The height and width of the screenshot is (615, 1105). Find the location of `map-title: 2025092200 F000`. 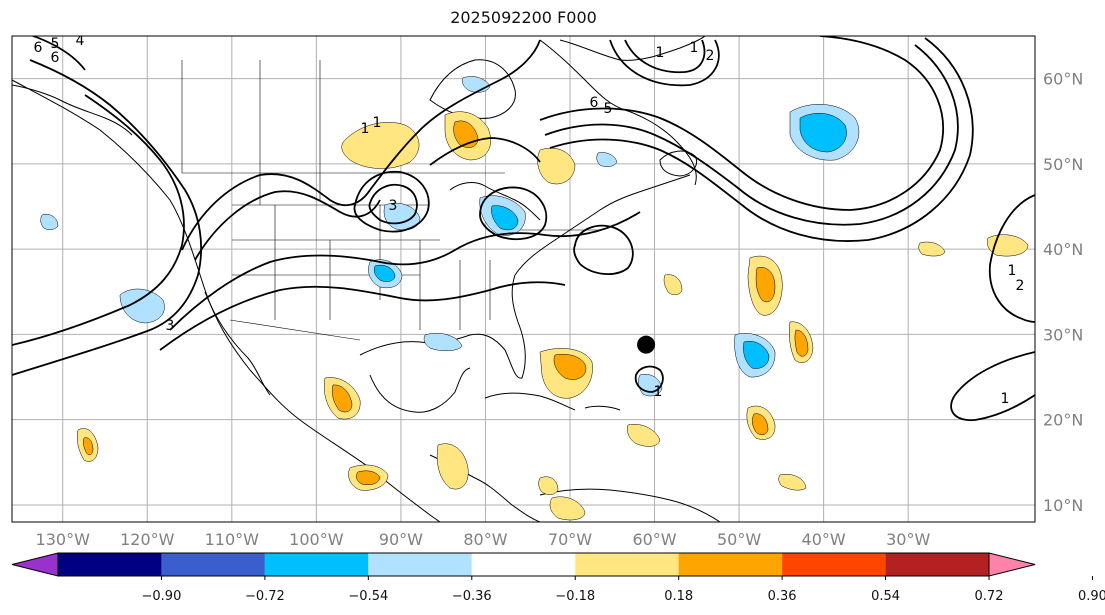

map-title: 2025092200 F000 is located at coordinates (523, 17).